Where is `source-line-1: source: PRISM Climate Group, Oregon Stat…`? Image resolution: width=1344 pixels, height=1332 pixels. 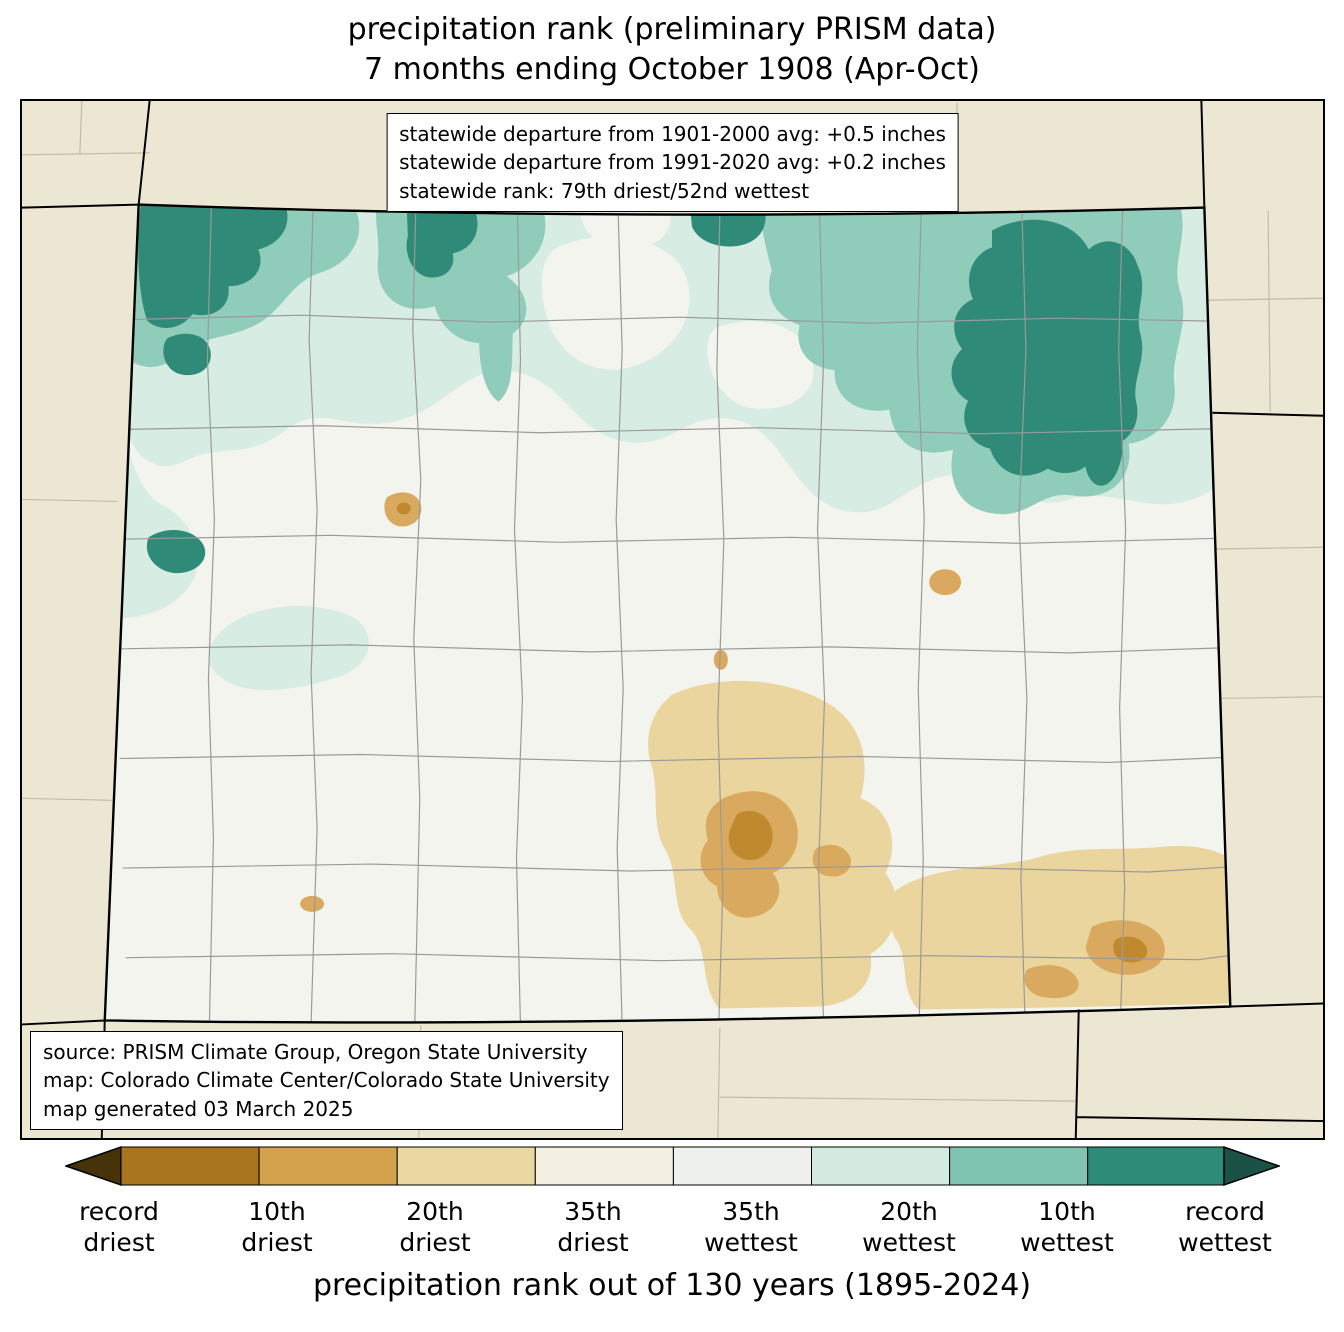 source-line-1: source: PRISM Climate Group, Oregon Stat… is located at coordinates (315, 1051).